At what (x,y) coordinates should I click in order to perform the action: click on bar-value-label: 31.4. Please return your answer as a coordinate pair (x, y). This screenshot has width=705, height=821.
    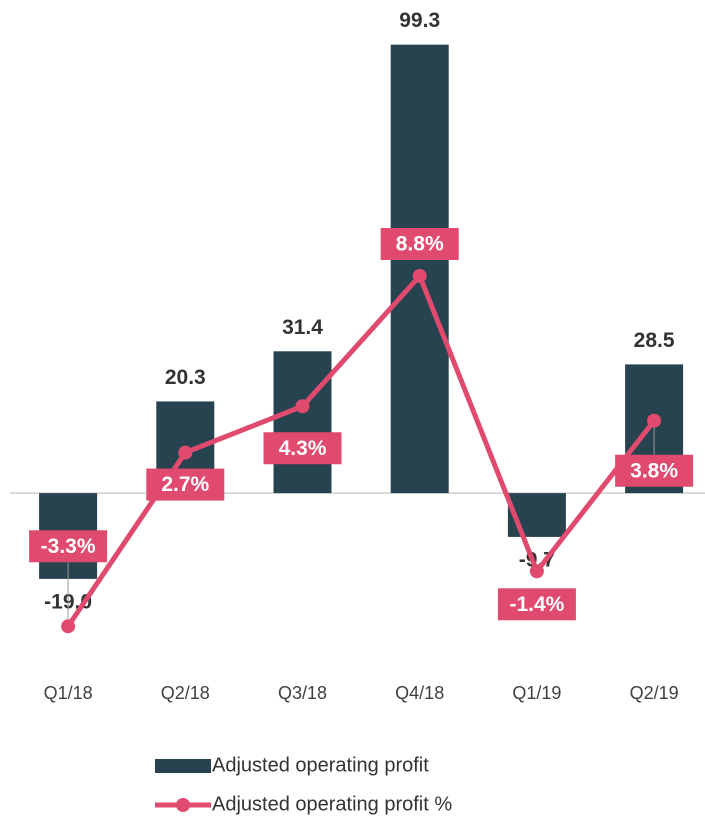
    Looking at the image, I should click on (302, 327).